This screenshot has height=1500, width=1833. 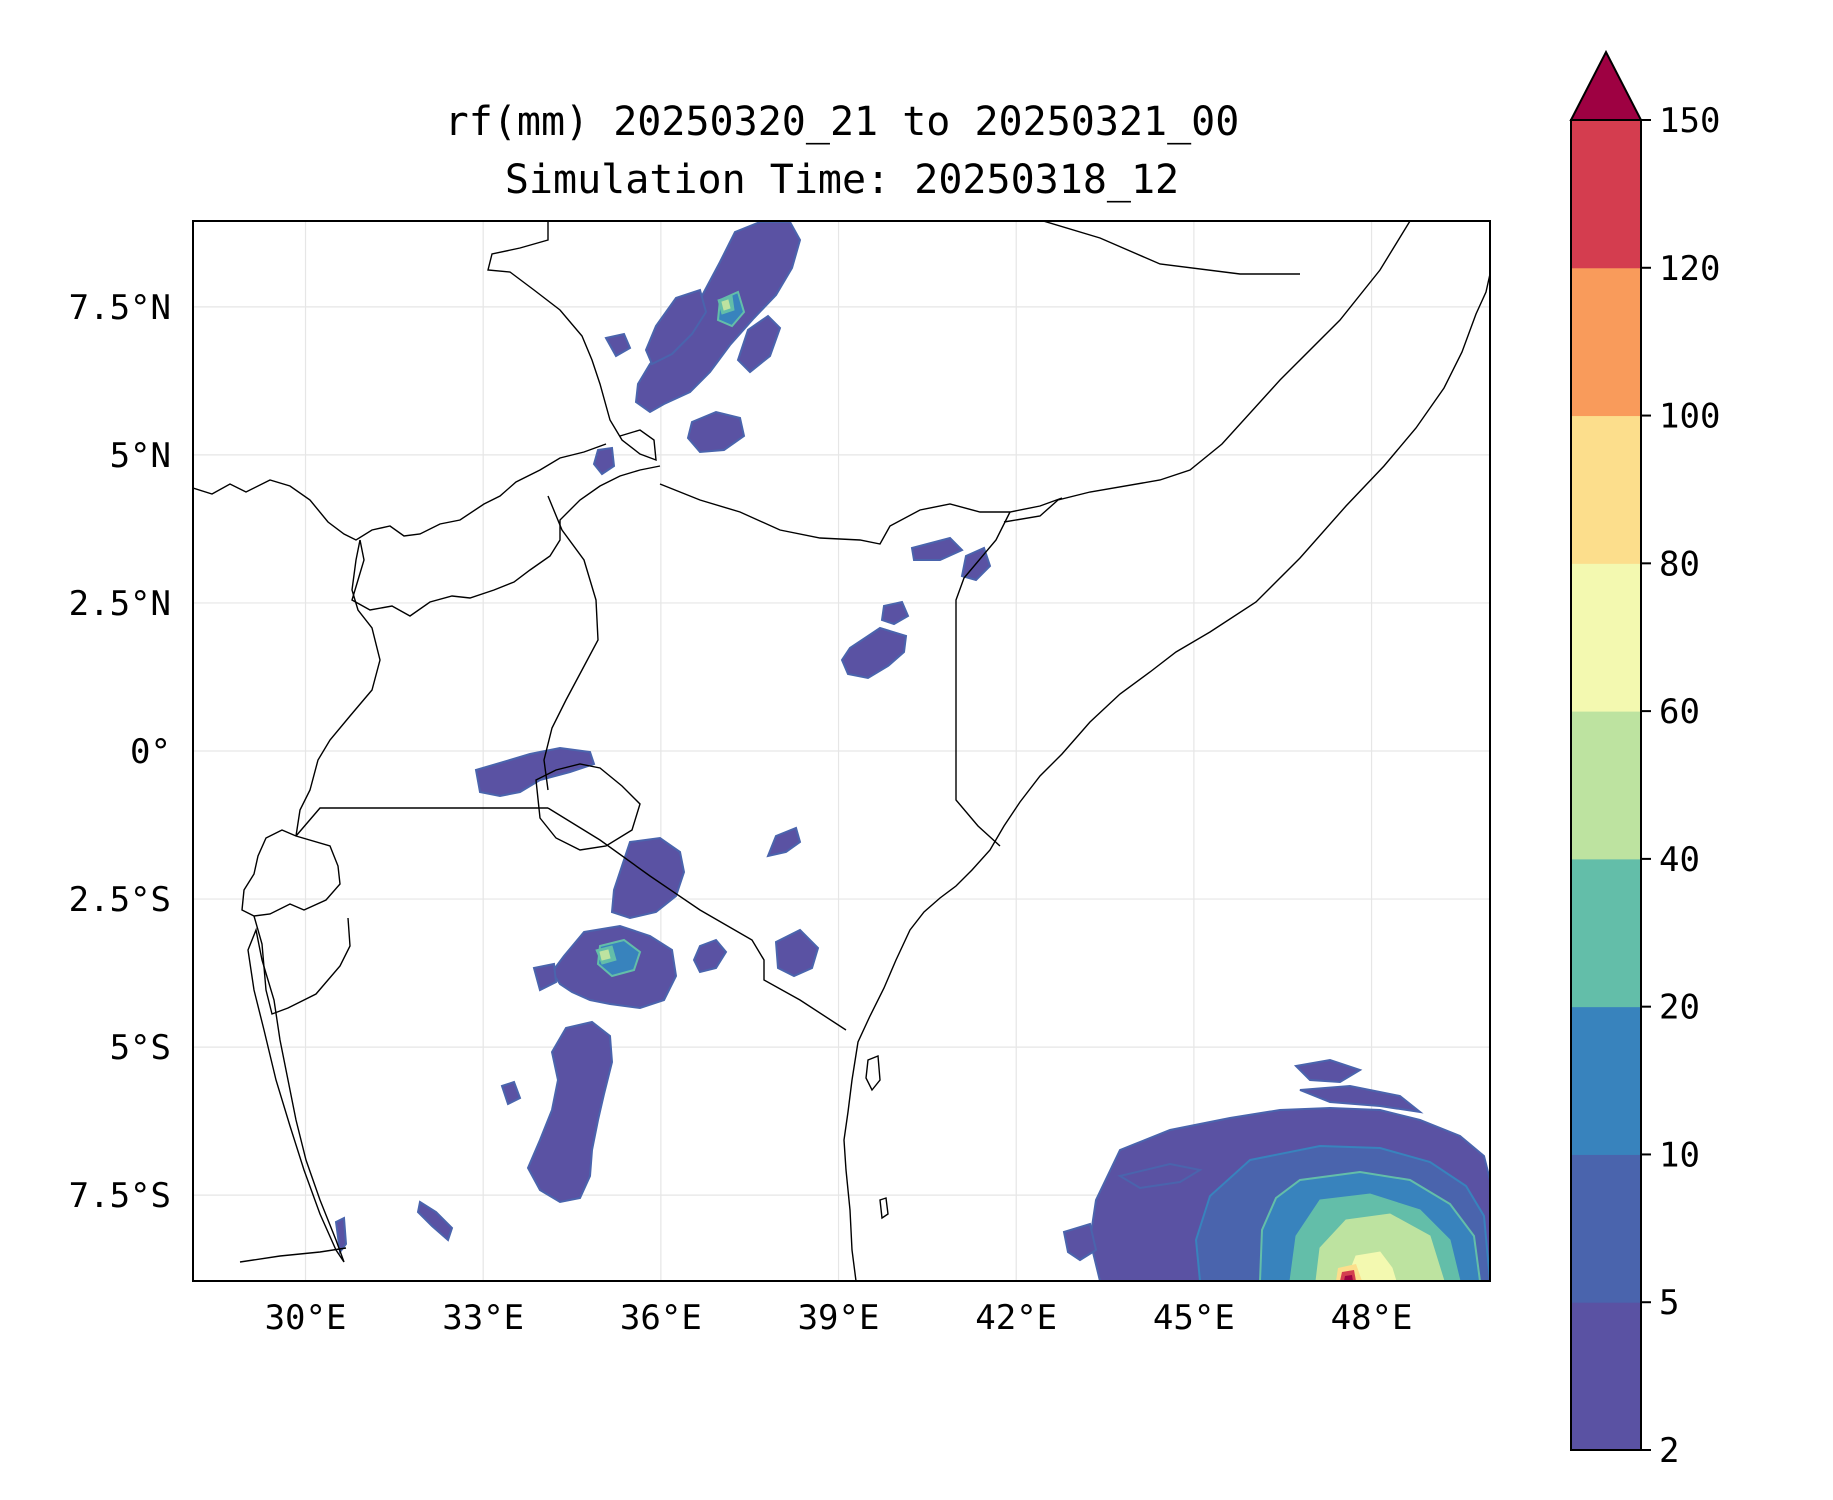 I want to click on y-axis-ticks: 7.5°N 5°N 2.5°N 0° 2.5°S 5°S 7.5°S, so click(x=120, y=752).